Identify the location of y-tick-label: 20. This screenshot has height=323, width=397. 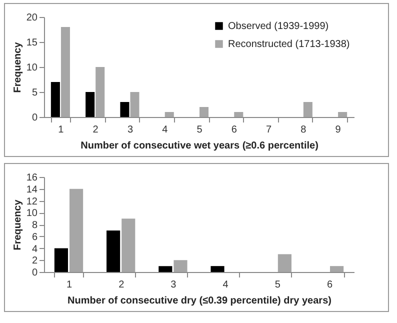
(32, 18).